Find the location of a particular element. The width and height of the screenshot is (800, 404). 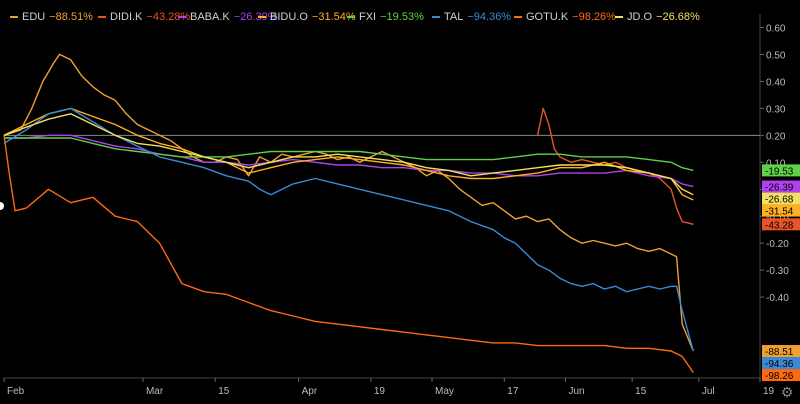

legend-change: −26.68% is located at coordinates (678, 17).